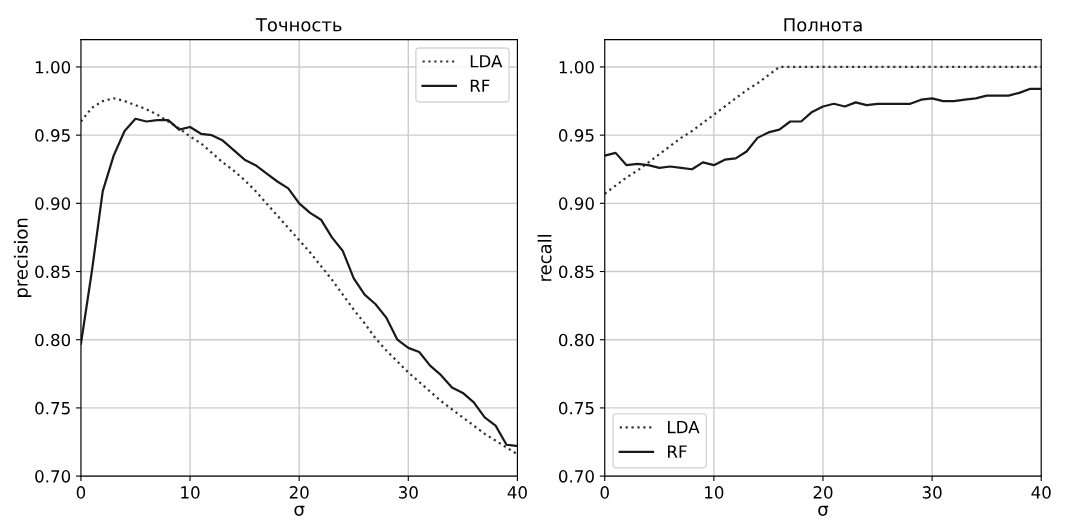 The width and height of the screenshot is (1079, 529). What do you see at coordinates (298, 25) in the screenshot?
I see `chart-title: Точность` at bounding box center [298, 25].